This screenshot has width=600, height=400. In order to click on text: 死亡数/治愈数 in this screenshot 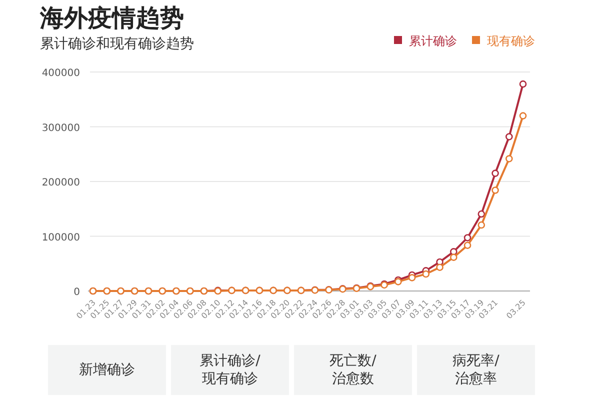, I will do `click(353, 370)`.